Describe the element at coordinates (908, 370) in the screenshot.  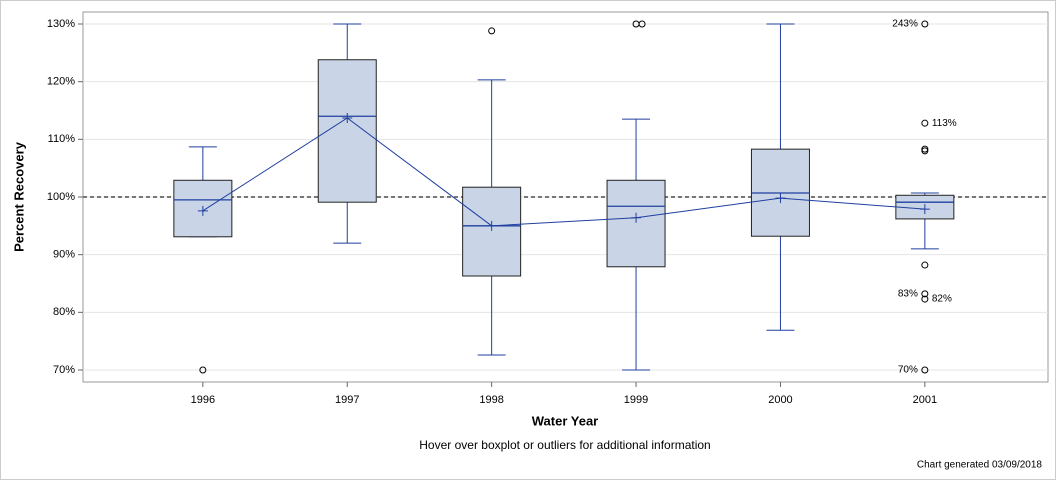
I see `outlier-label: 70%` at that location.